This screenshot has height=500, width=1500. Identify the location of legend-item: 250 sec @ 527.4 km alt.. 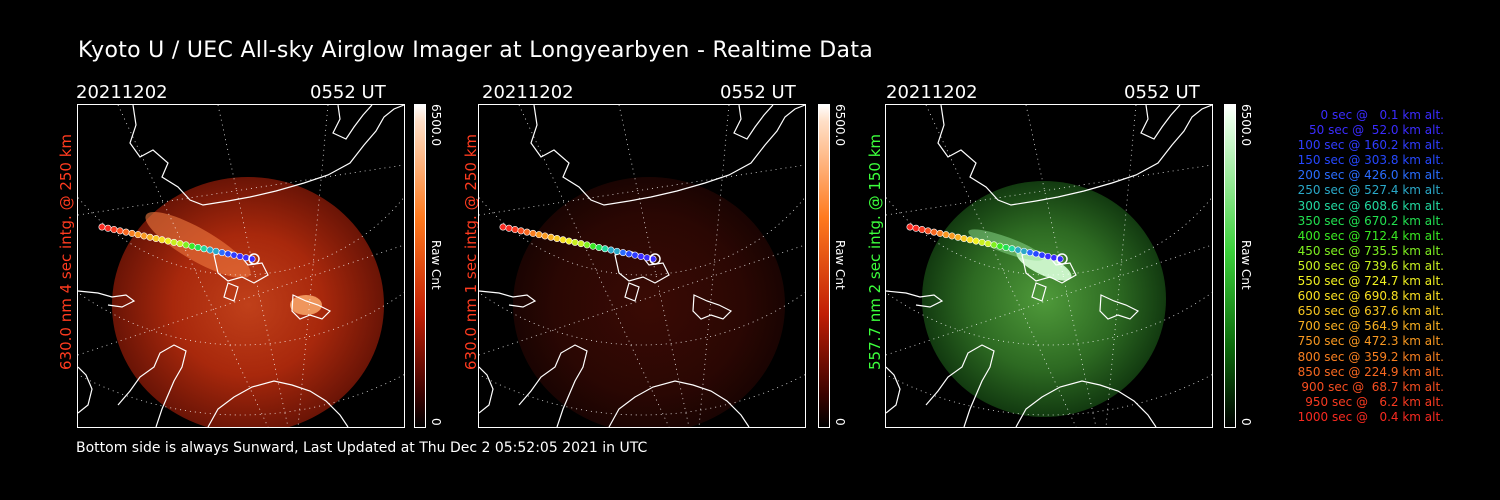
(1370, 190).